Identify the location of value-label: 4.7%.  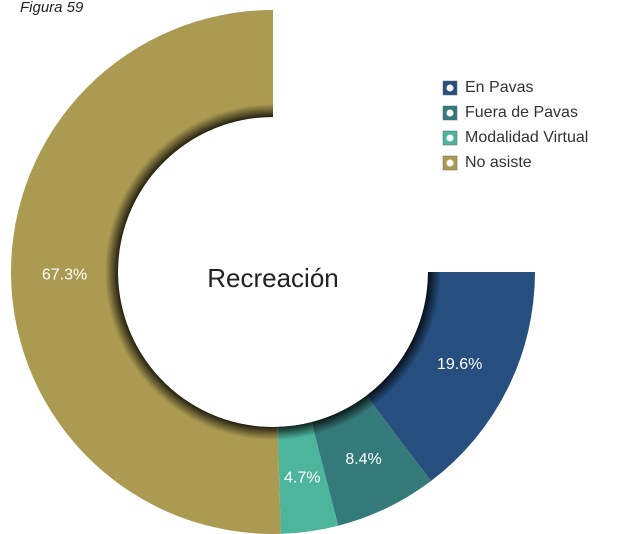
(302, 478).